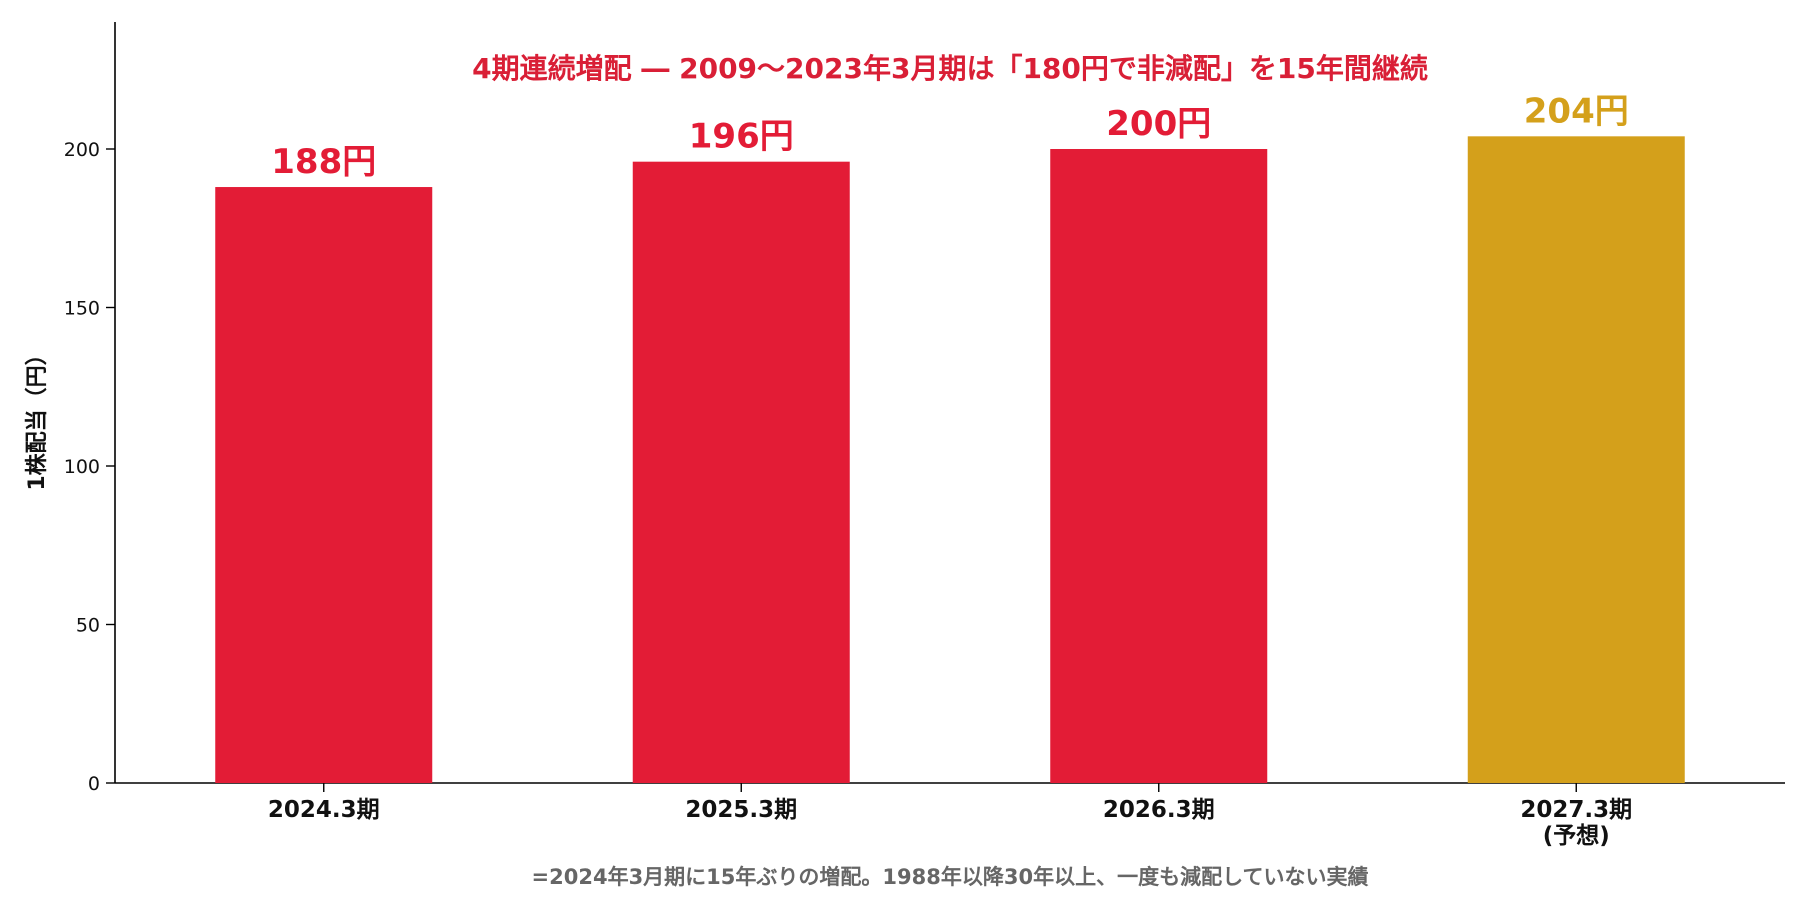  What do you see at coordinates (1159, 810) in the screenshot?
I see `x-tick-label: 2026.3期` at bounding box center [1159, 810].